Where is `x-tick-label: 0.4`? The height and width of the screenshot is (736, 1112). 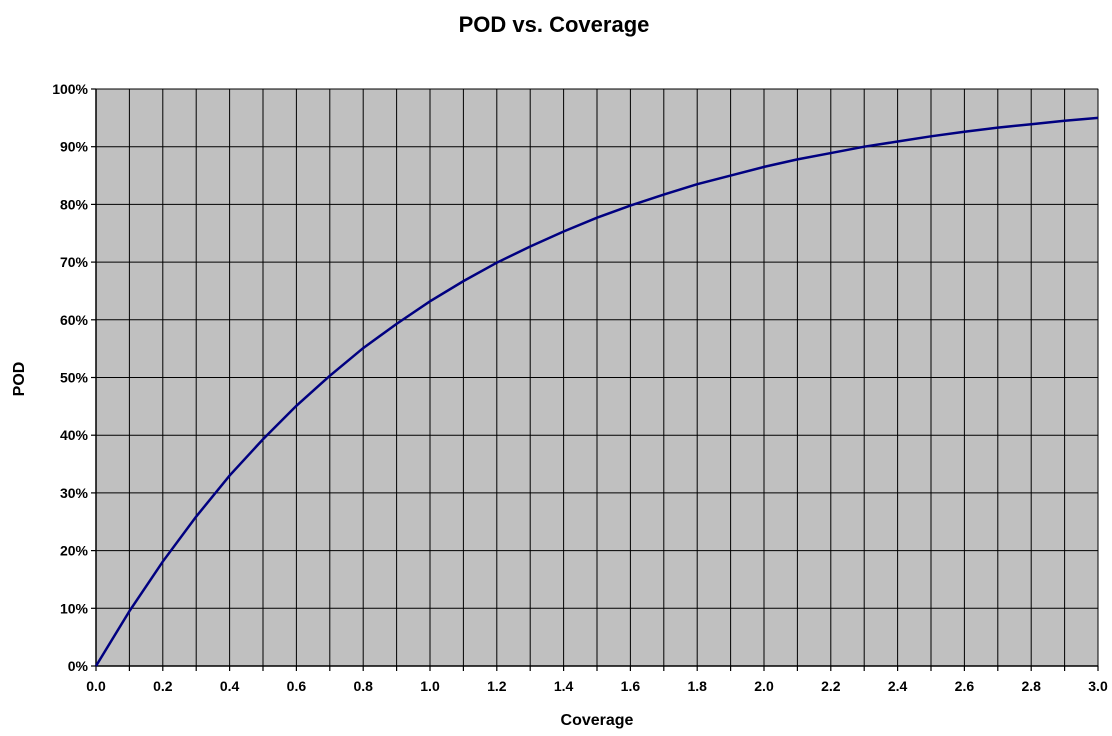 x-tick-label: 0.4 is located at coordinates (230, 686).